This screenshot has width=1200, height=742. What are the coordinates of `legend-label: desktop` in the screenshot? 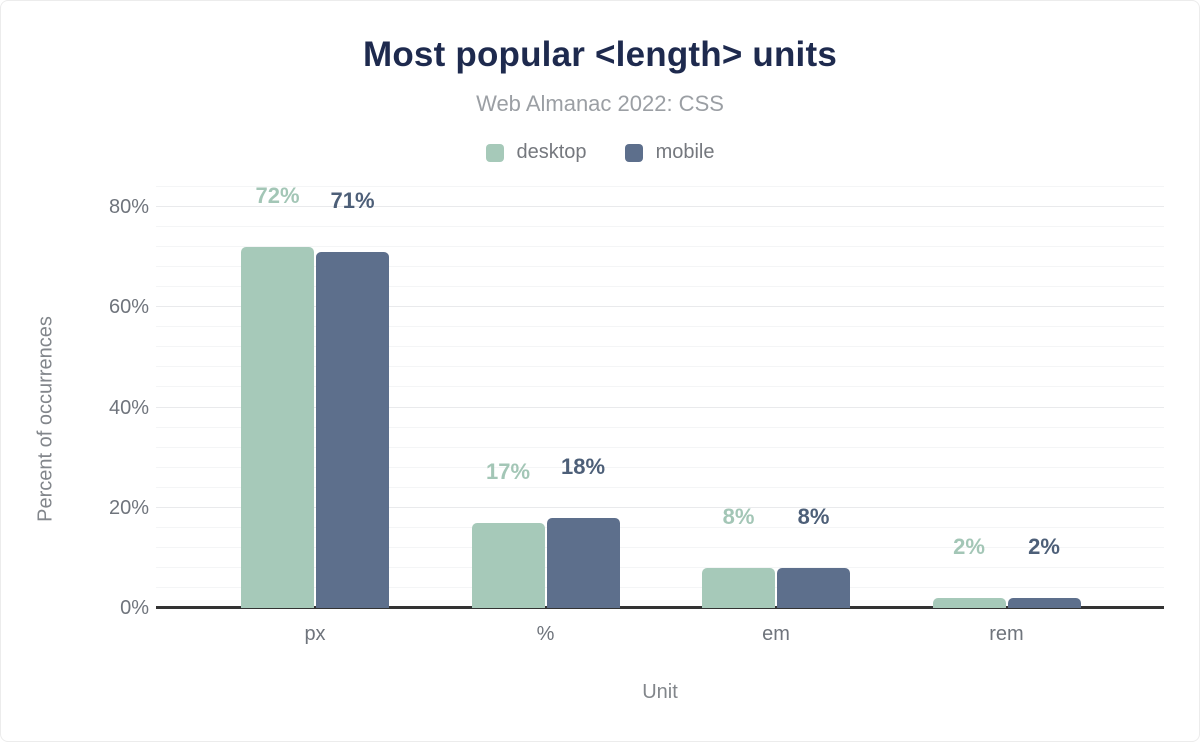 It's located at (551, 152).